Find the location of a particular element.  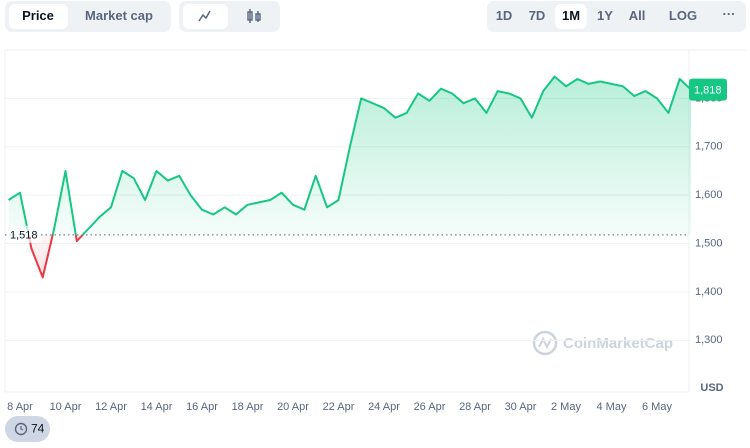

watermark: CoinMarketCap is located at coordinates (602, 343).